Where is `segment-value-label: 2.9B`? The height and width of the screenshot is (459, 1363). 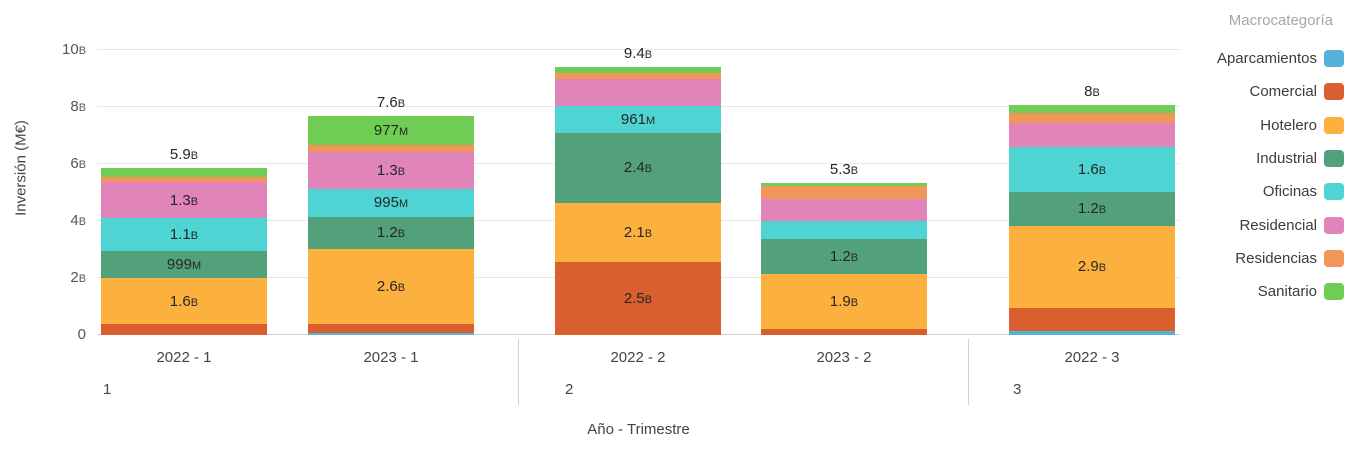
segment-value-label: 2.9B is located at coordinates (1092, 267).